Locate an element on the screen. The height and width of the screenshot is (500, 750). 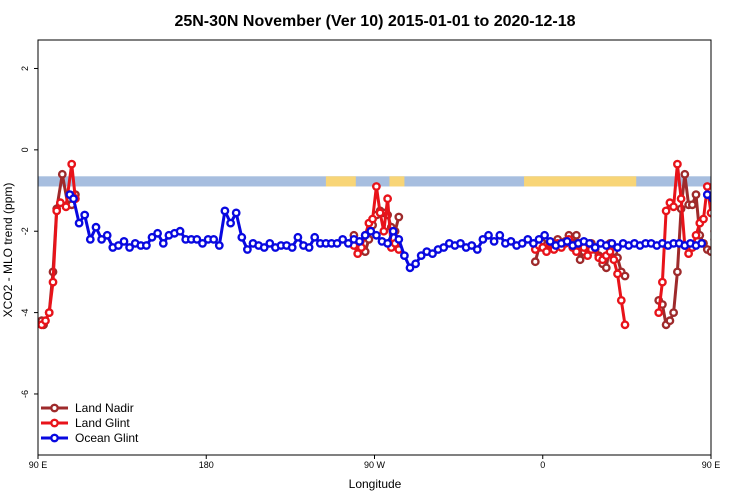
y-tick-label: 0 is located at coordinates (25, 149).